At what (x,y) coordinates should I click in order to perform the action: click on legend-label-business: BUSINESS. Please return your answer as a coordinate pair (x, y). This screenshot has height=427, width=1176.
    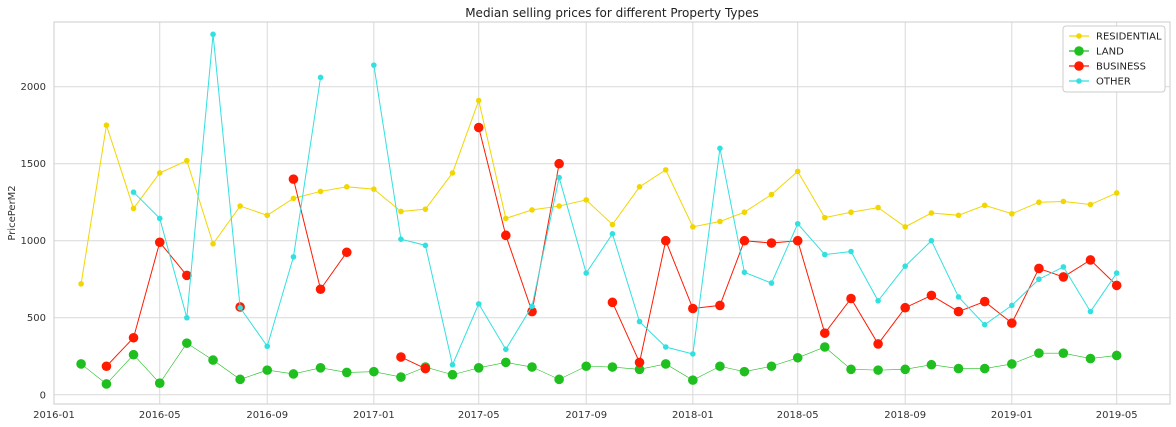
    Looking at the image, I should click on (1121, 67).